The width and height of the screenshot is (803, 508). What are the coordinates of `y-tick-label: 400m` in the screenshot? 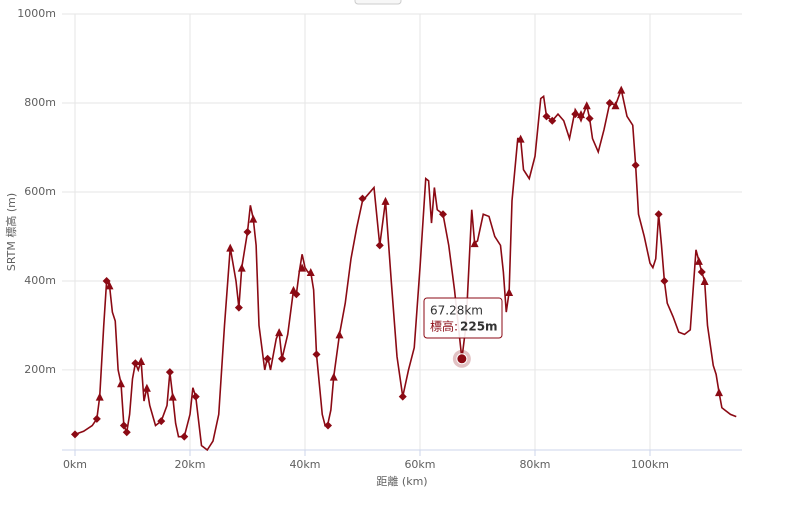 It's located at (40, 280).